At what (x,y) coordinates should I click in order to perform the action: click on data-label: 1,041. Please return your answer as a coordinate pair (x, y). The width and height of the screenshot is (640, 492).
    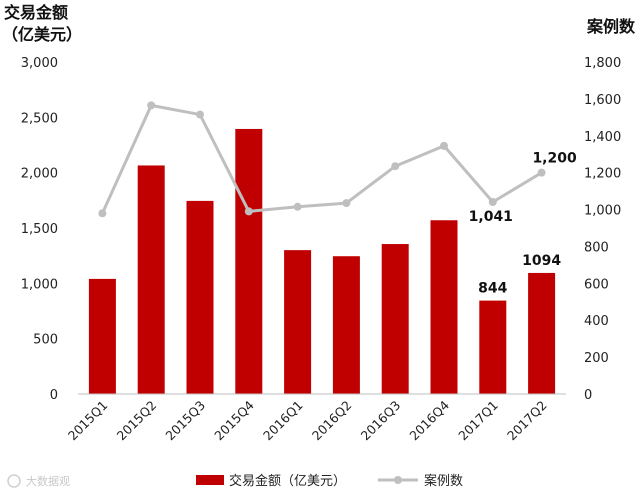
    Looking at the image, I should click on (491, 217).